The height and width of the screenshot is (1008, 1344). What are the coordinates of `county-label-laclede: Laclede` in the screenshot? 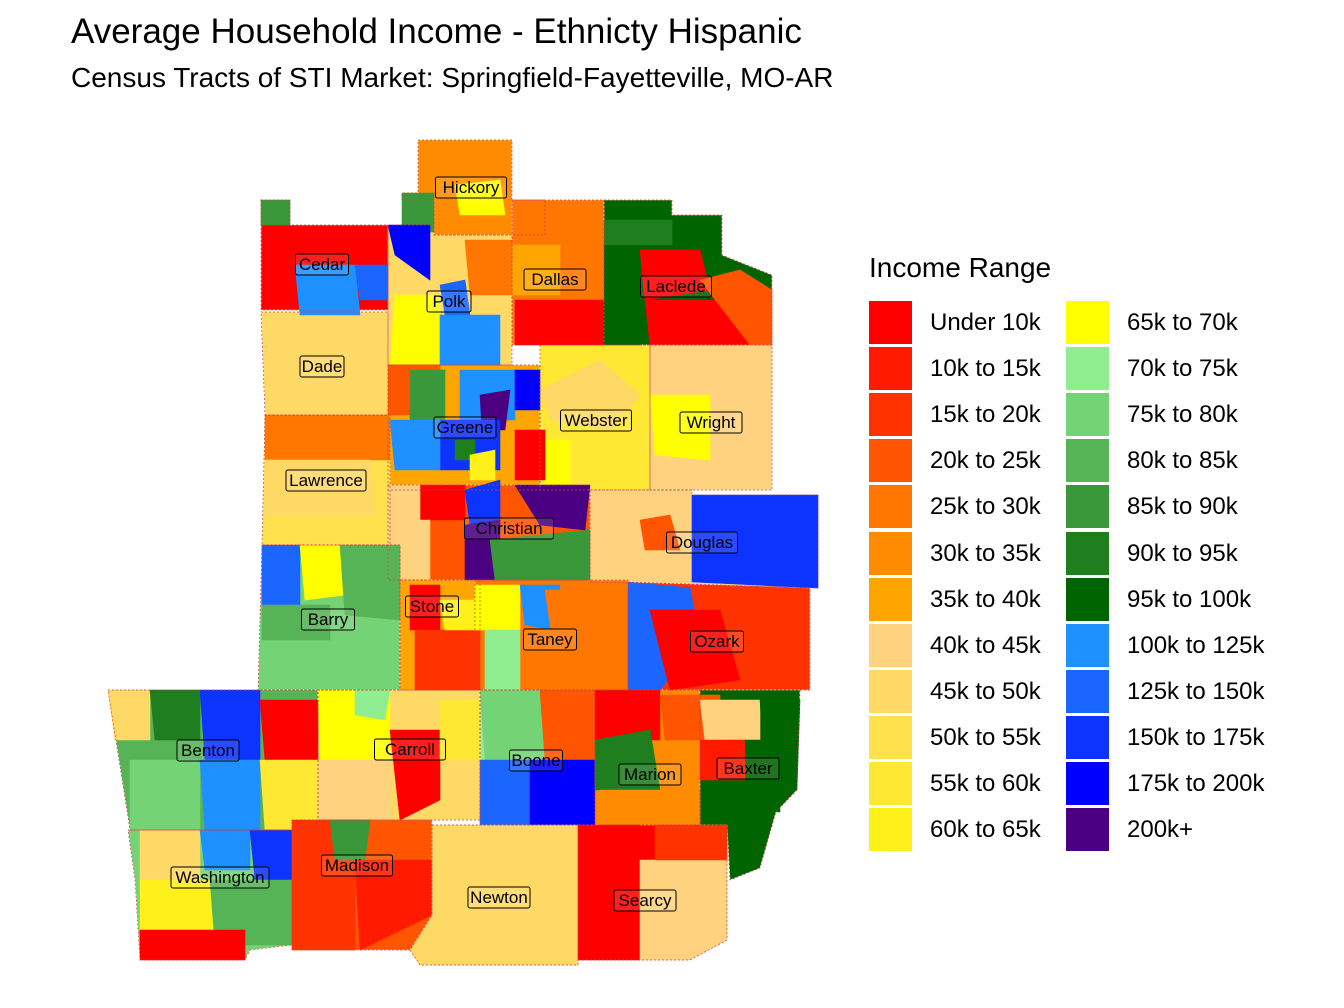 It's located at (676, 286).